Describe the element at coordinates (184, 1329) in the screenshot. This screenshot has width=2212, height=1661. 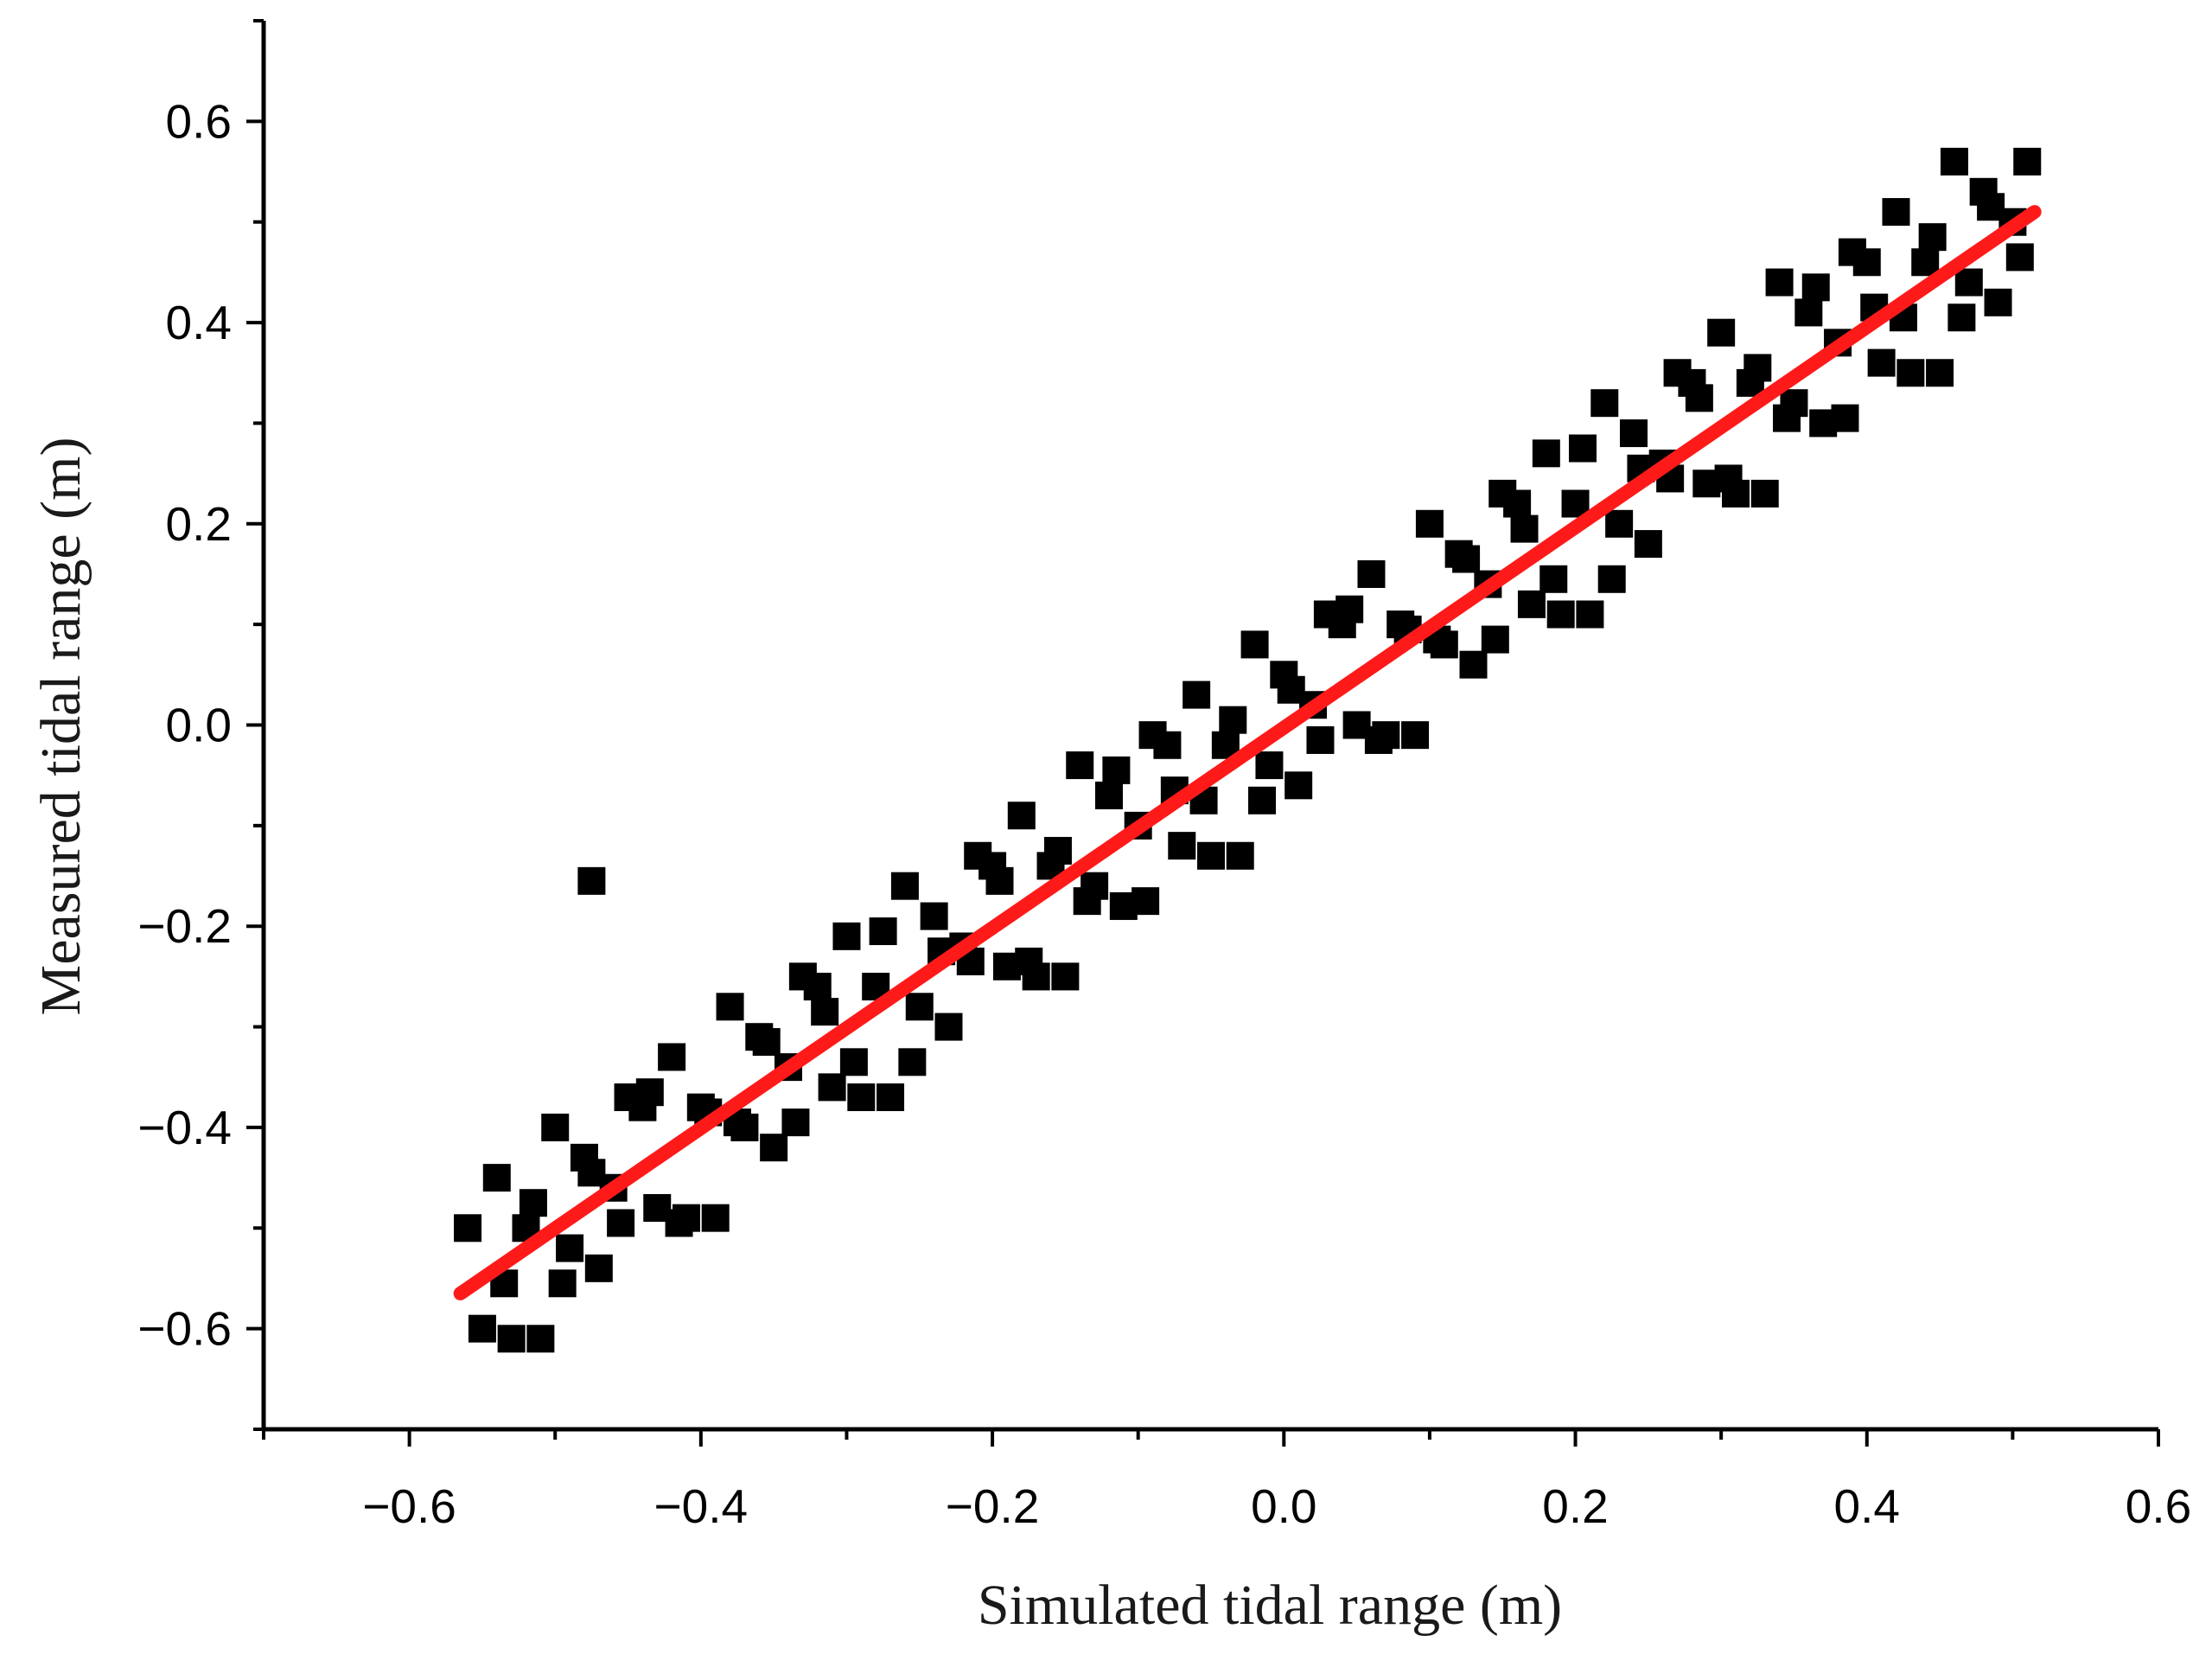
I see `y-tick-label: −0.6` at that location.